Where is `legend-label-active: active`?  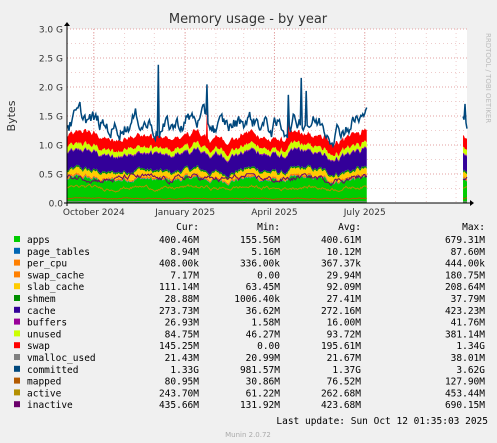 legend-label-active: active is located at coordinates (44, 393).